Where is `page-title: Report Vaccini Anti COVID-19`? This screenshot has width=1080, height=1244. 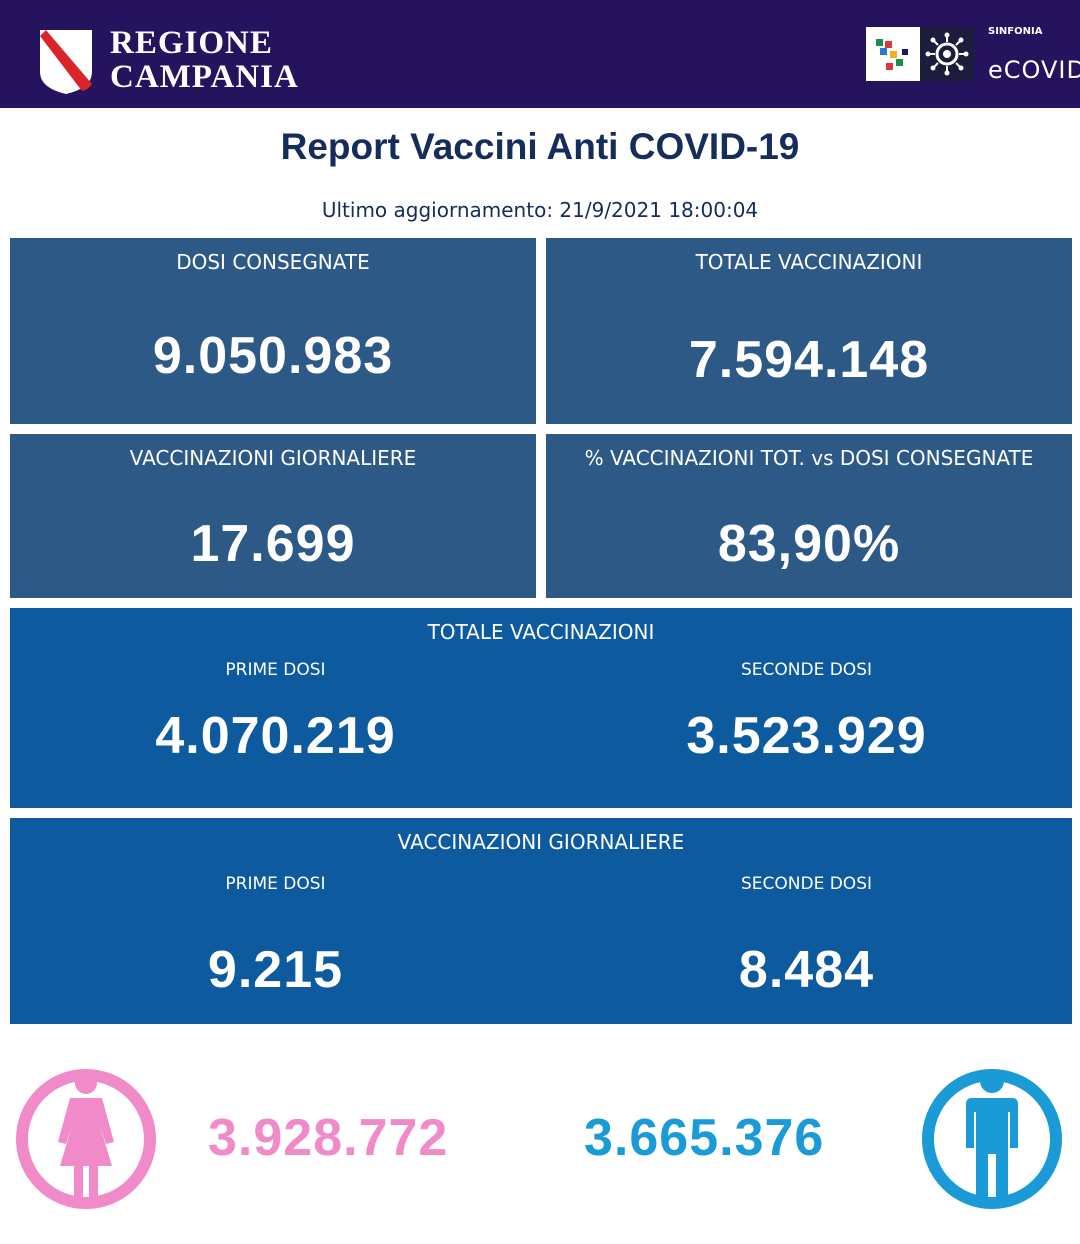 page-title: Report Vaccini Anti COVID-19 is located at coordinates (540, 146).